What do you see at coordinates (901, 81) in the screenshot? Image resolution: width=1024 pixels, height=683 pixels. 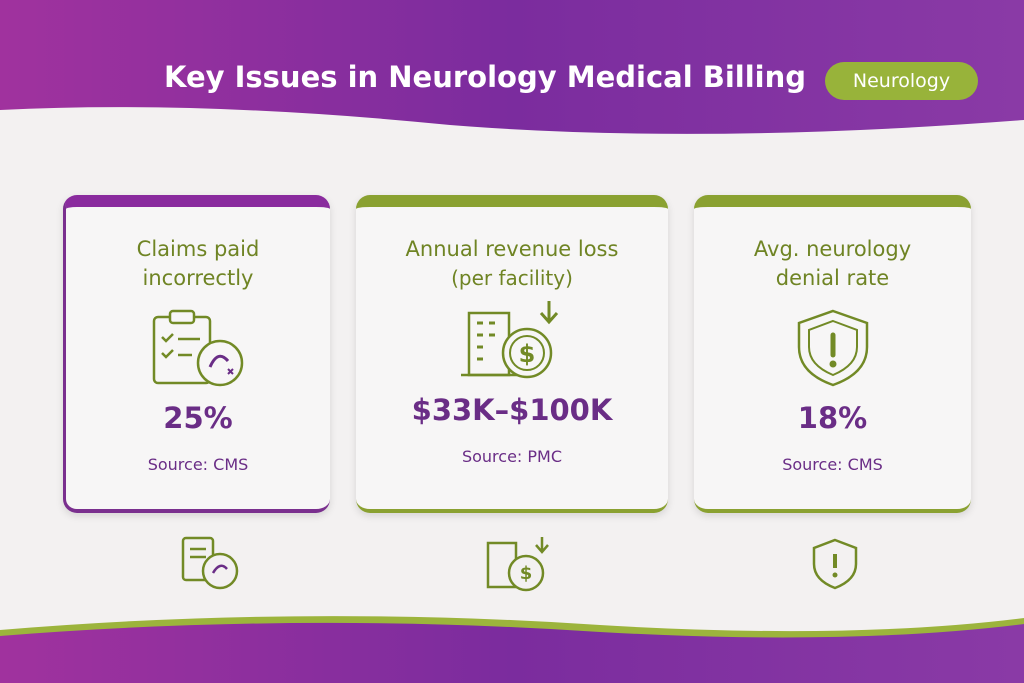 I see `badge: Neurology` at bounding box center [901, 81].